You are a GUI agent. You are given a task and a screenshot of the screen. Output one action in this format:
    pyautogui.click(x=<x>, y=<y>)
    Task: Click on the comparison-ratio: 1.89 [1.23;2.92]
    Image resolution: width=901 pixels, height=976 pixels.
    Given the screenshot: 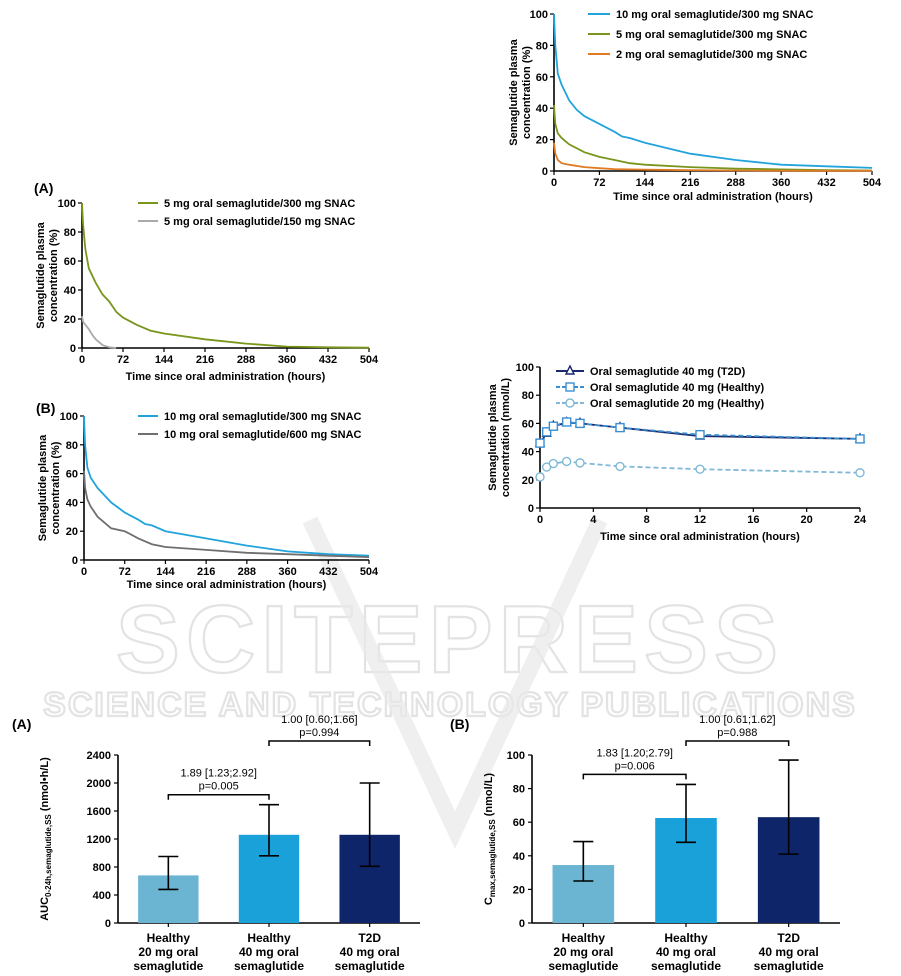 What is the action you would take?
    pyautogui.click(x=218, y=774)
    